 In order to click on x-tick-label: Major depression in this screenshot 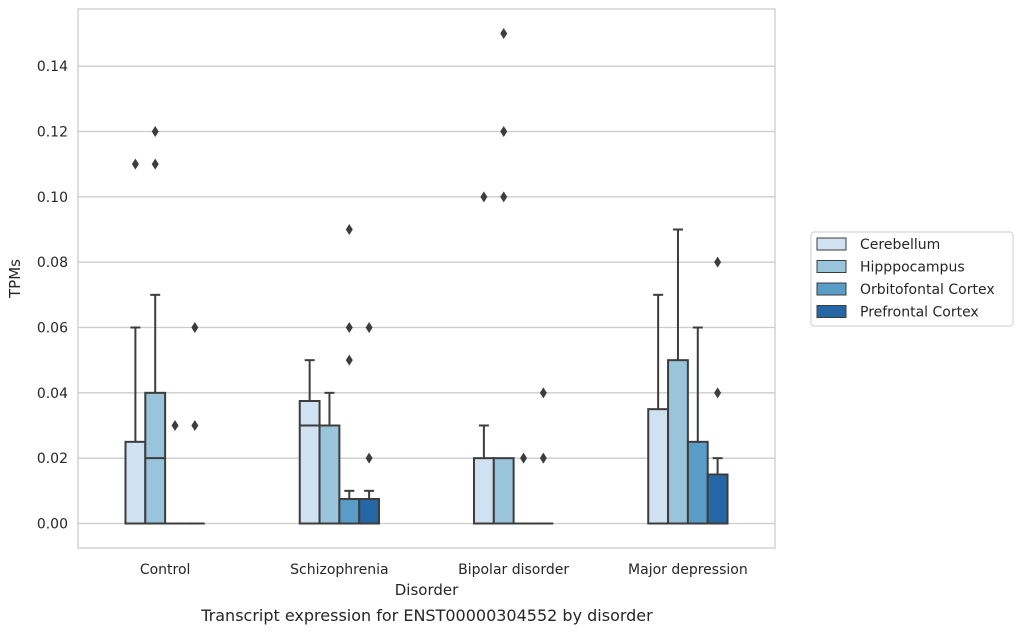, I will do `click(688, 570)`.